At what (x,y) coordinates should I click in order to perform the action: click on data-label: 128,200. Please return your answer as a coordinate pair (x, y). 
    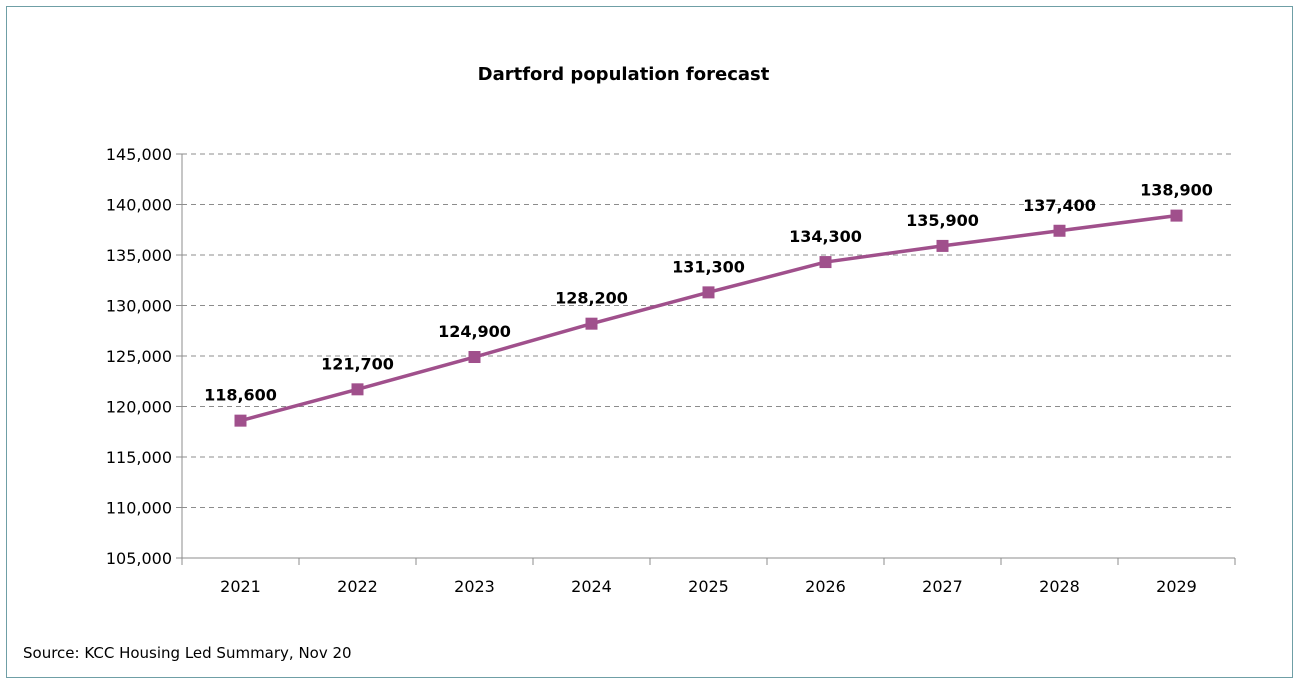
    Looking at the image, I should click on (591, 298).